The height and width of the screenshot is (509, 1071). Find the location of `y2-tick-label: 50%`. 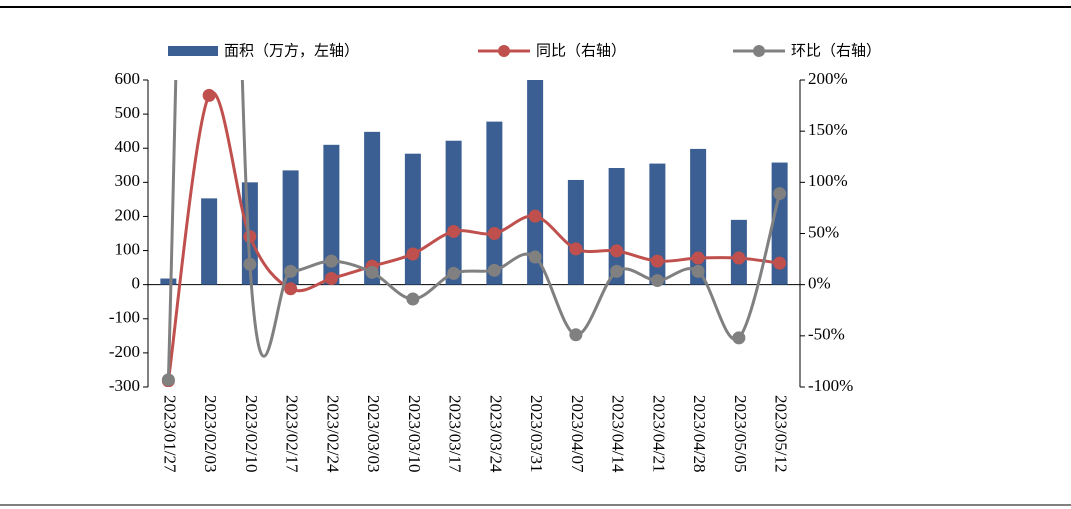

y2-tick-label: 50% is located at coordinates (823, 231).